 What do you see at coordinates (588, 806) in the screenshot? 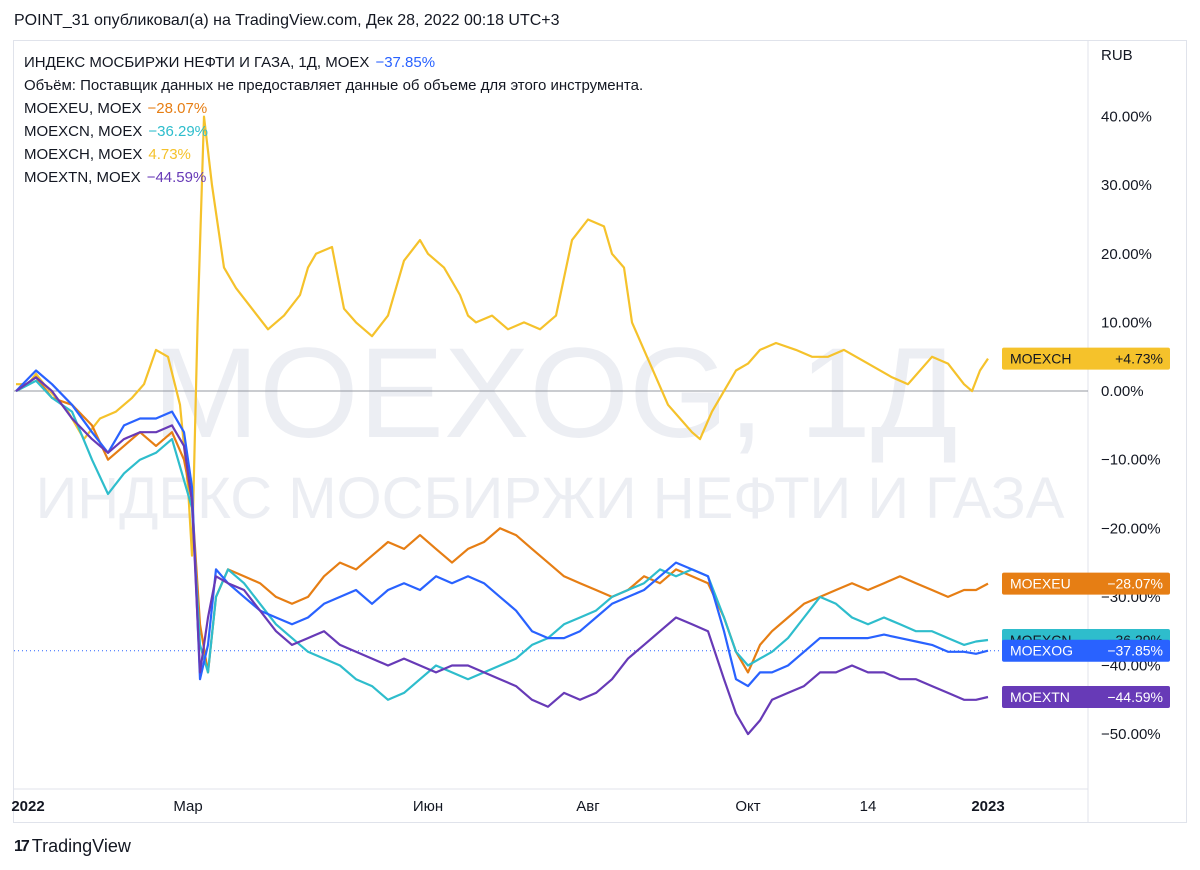
I see `x-tick-label: Авг` at bounding box center [588, 806].